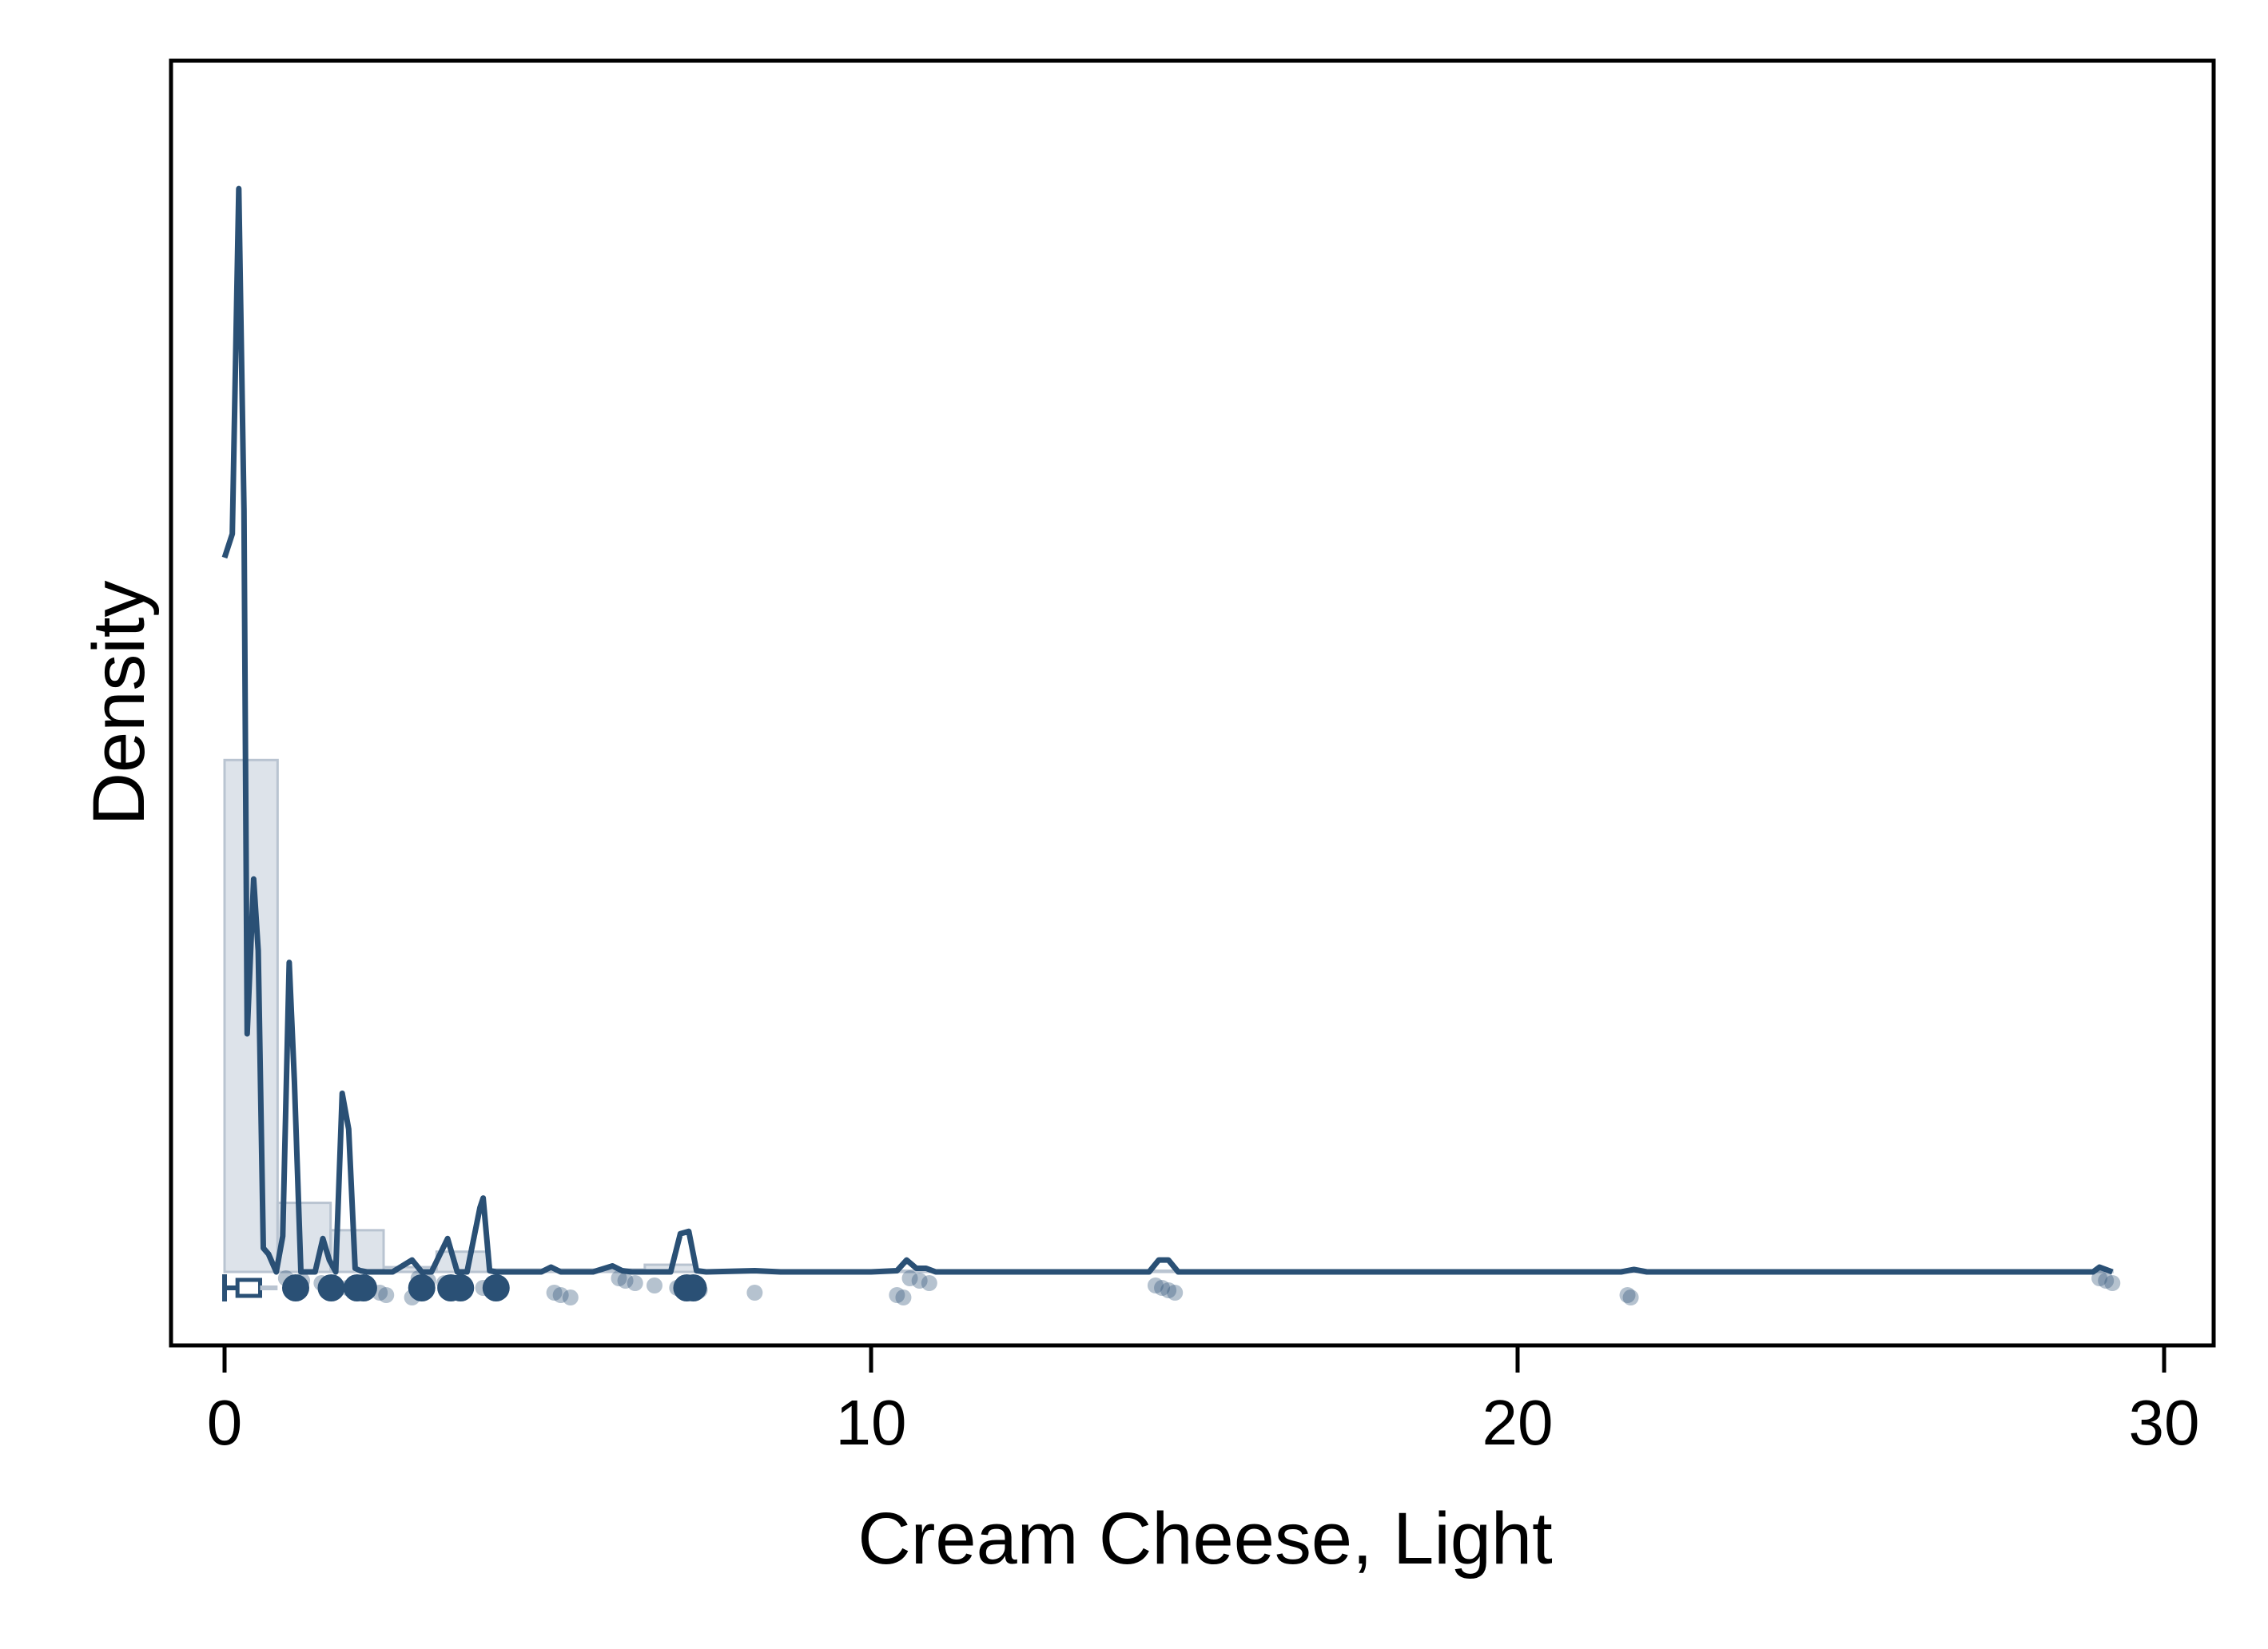 Image resolution: width=2268 pixels, height=1649 pixels. I want to click on boxplot, so click(250, 1287).